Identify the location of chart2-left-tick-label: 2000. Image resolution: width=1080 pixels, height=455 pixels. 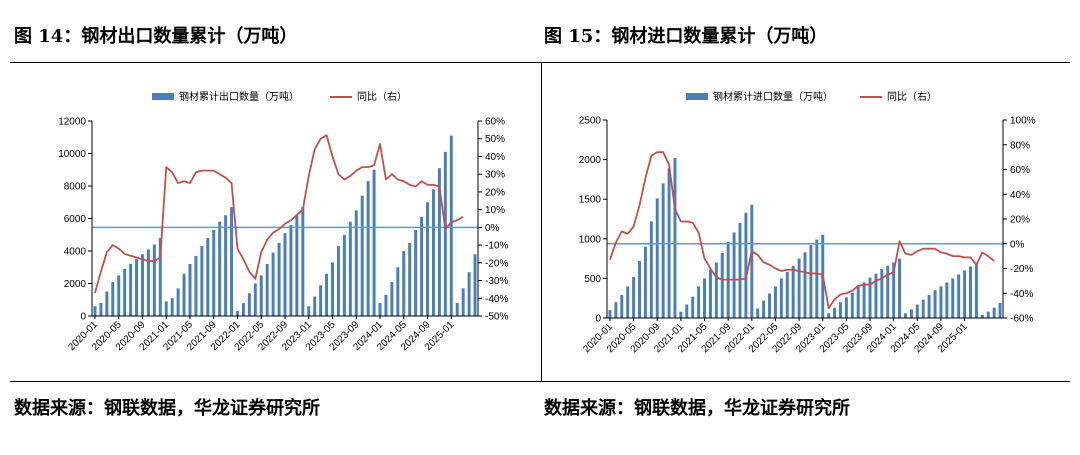
(590, 160).